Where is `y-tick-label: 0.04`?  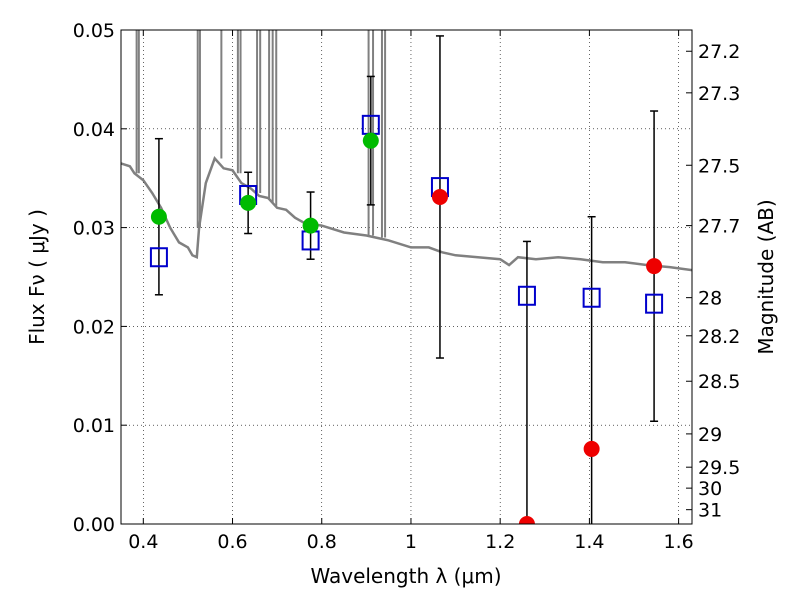
y-tick-label: 0.04 is located at coordinates (94, 130).